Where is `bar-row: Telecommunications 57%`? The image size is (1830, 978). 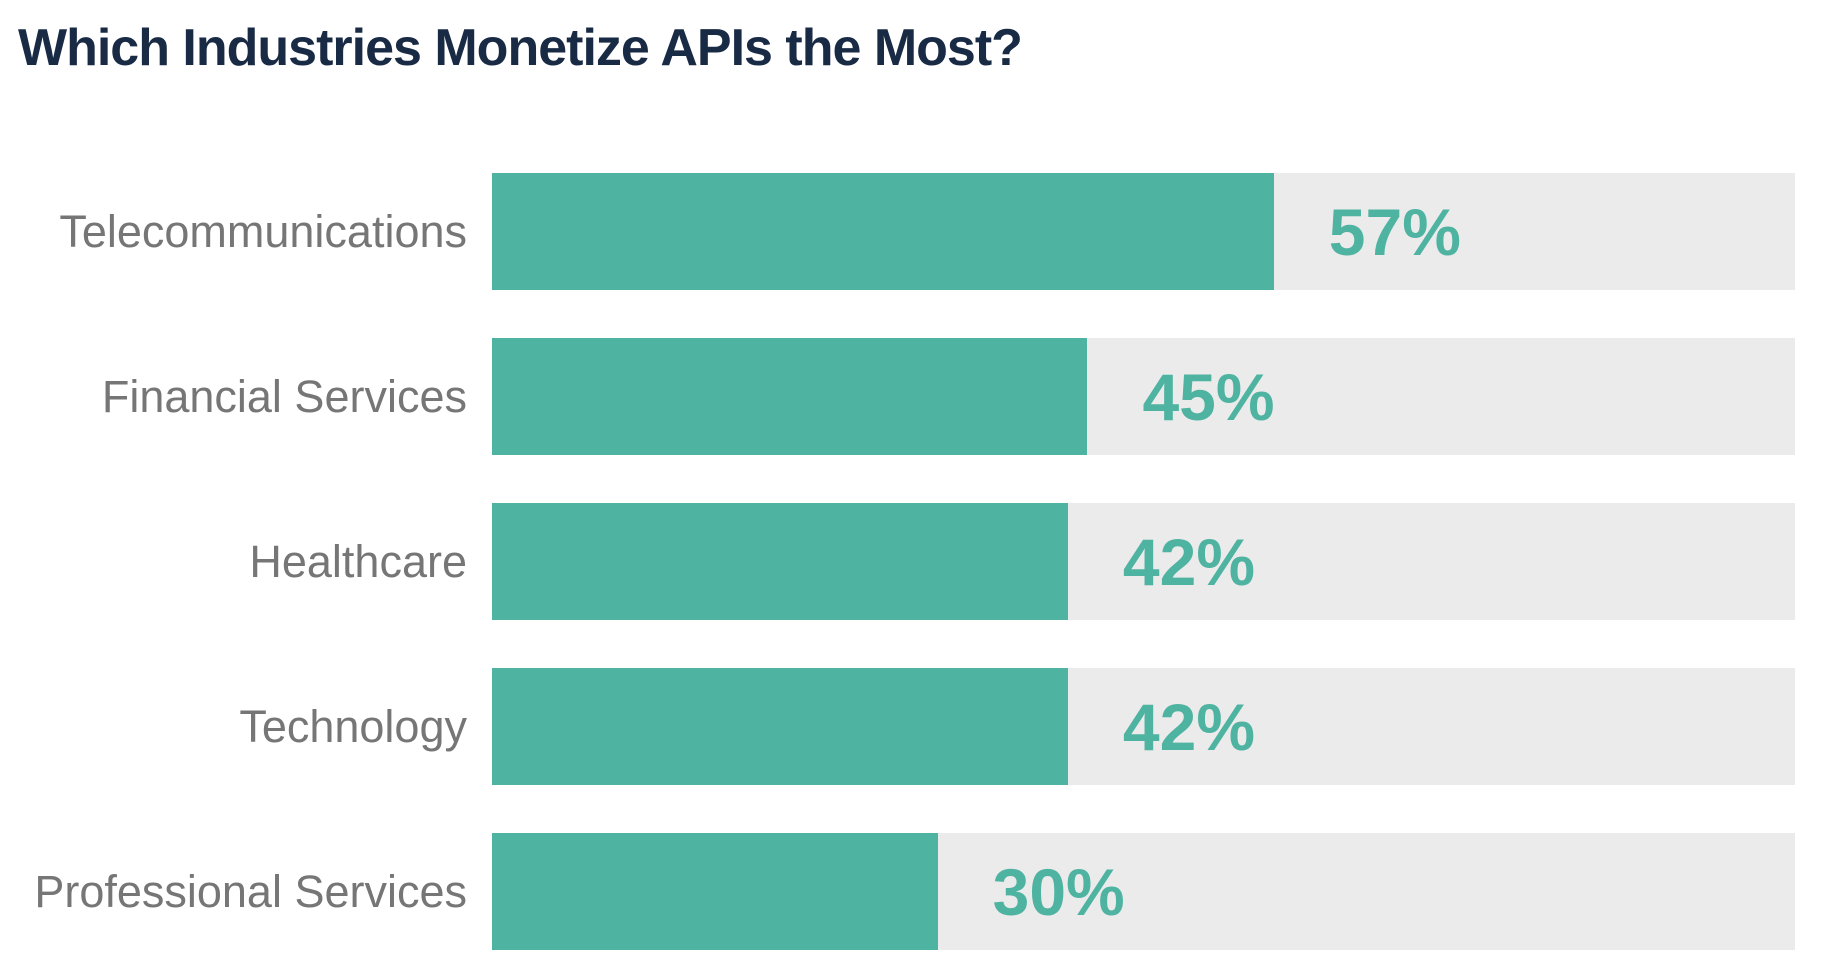
bar-row: Telecommunications 57% is located at coordinates (915, 231).